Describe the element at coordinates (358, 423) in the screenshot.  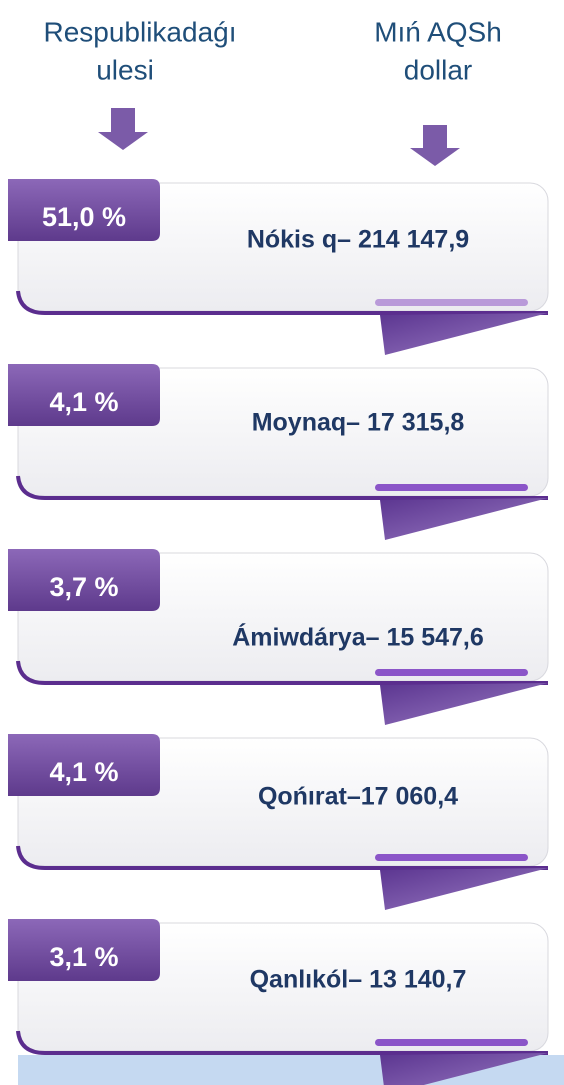
I see `label: Moynaq– 17 315,8` at that location.